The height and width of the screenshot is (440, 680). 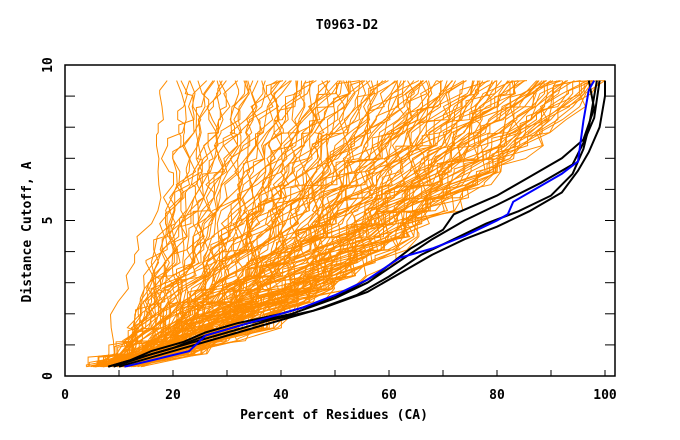 I want to click on x-tick-label: 20, so click(x=173, y=395).